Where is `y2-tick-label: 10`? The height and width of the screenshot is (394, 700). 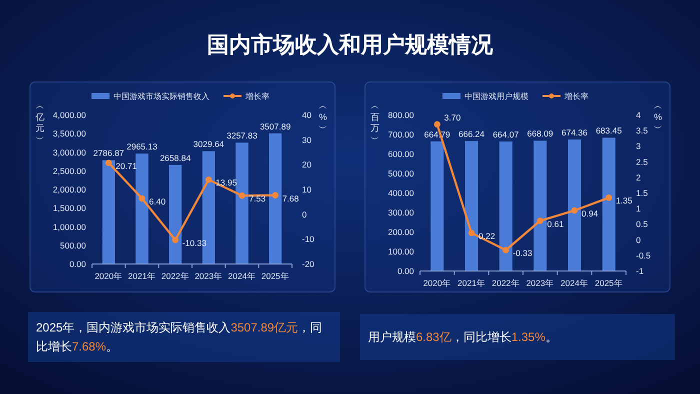 y2-tick-label: 10 is located at coordinates (307, 189).